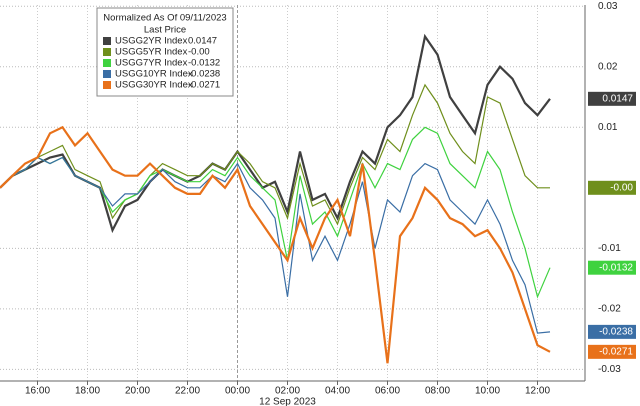  What do you see at coordinates (616, 267) in the screenshot?
I see `last-value-label: -0.0132` at bounding box center [616, 267].